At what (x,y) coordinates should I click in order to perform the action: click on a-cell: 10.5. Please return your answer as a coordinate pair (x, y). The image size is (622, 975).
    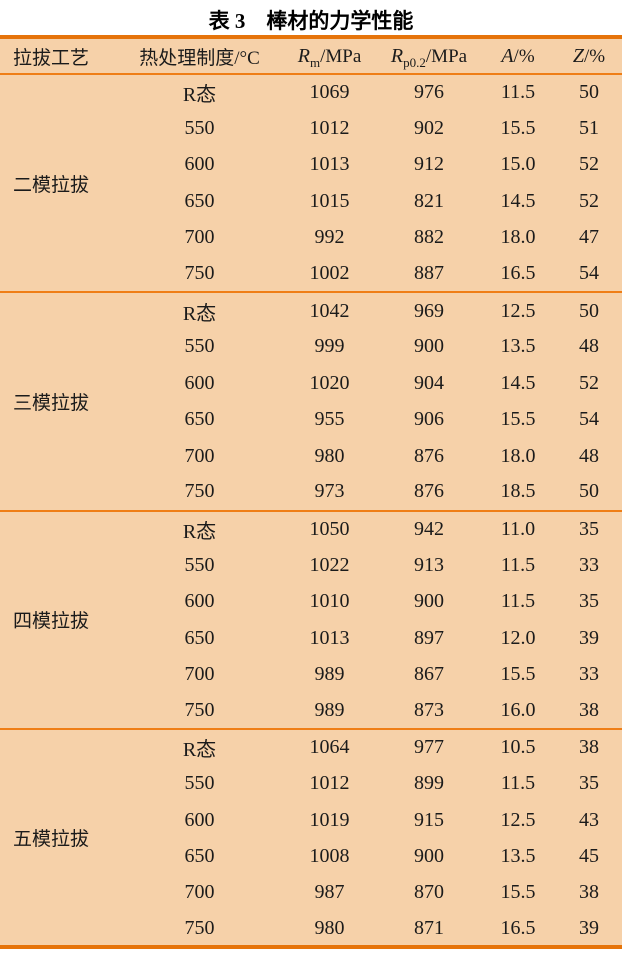
    Looking at the image, I should click on (518, 747).